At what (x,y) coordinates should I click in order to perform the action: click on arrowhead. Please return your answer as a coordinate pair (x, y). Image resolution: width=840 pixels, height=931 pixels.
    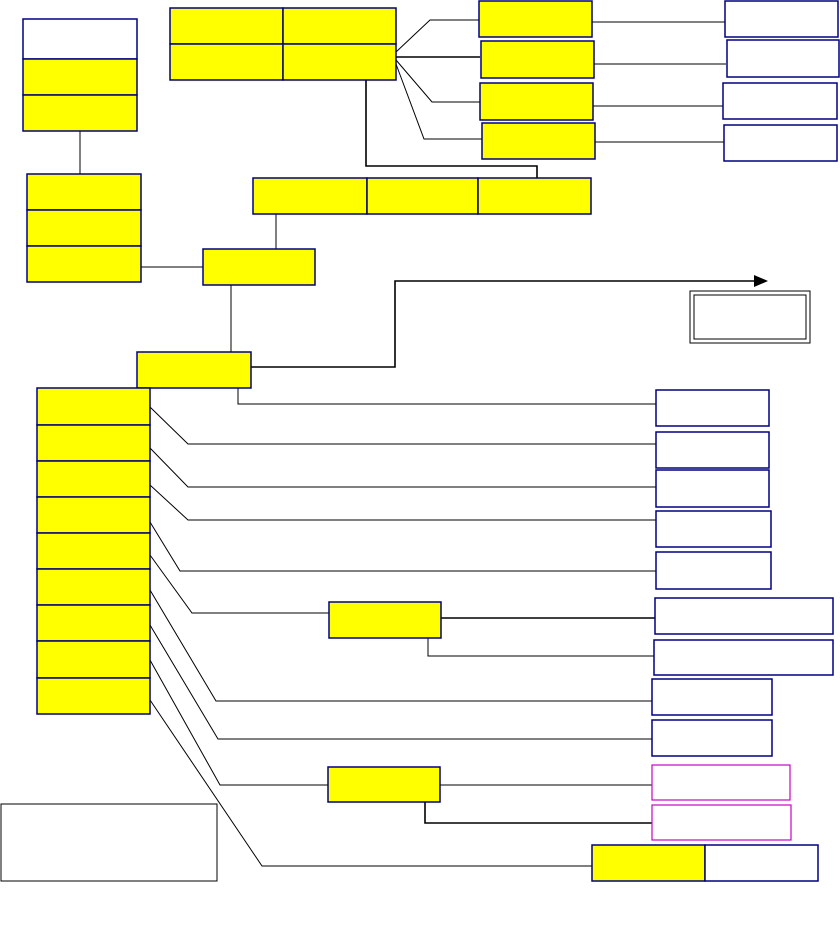
    Looking at the image, I should click on (761, 281).